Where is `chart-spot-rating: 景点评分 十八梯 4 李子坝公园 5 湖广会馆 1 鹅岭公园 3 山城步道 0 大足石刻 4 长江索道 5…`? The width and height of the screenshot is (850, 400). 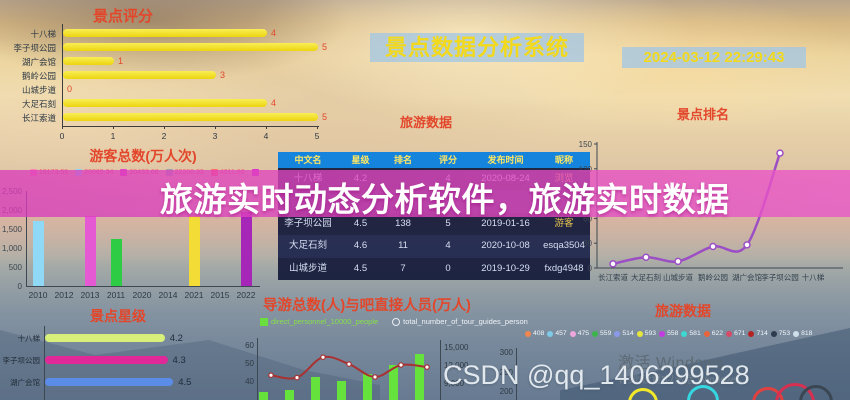
chart-spot-rating: 景点评分 十八梯 4 李子坝公园 5 湖广会馆 1 鹅岭公园 3 山城步道 0 大足石刻 4 长江索道 5… is located at coordinates (170, 70).